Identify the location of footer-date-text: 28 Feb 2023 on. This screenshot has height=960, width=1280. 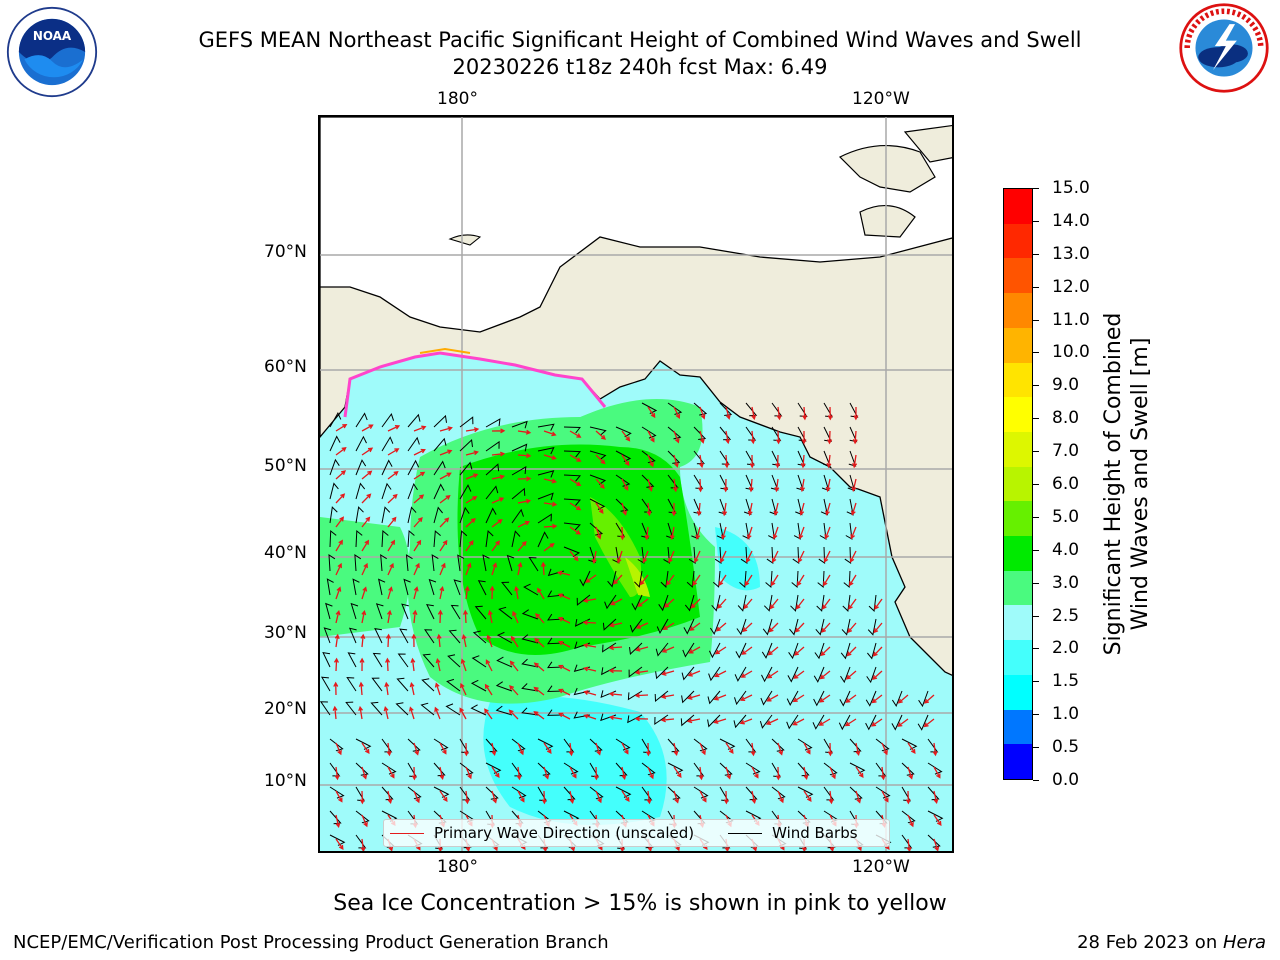
(1150, 942).